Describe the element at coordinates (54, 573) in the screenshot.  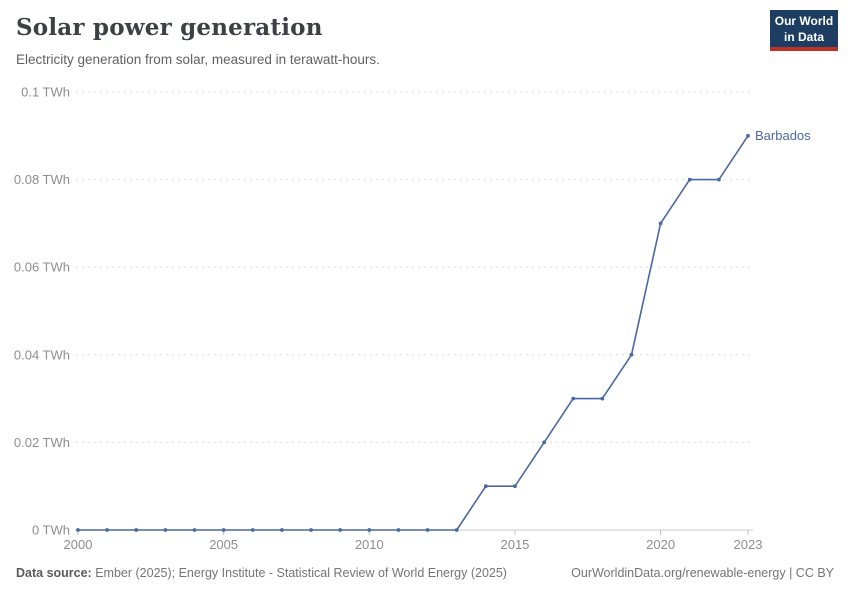
I see `data-source-label: Data source:` at that location.